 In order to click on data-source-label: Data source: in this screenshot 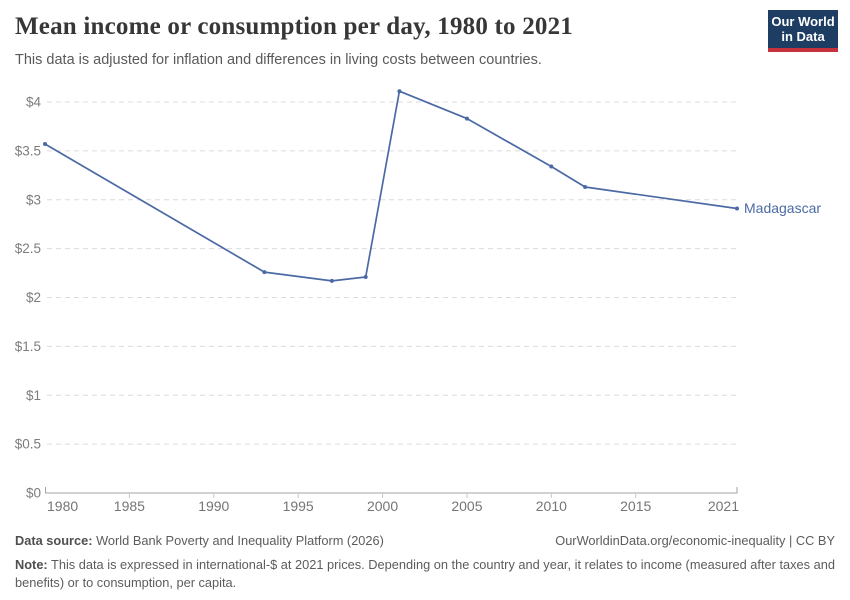, I will do `click(54, 540)`.